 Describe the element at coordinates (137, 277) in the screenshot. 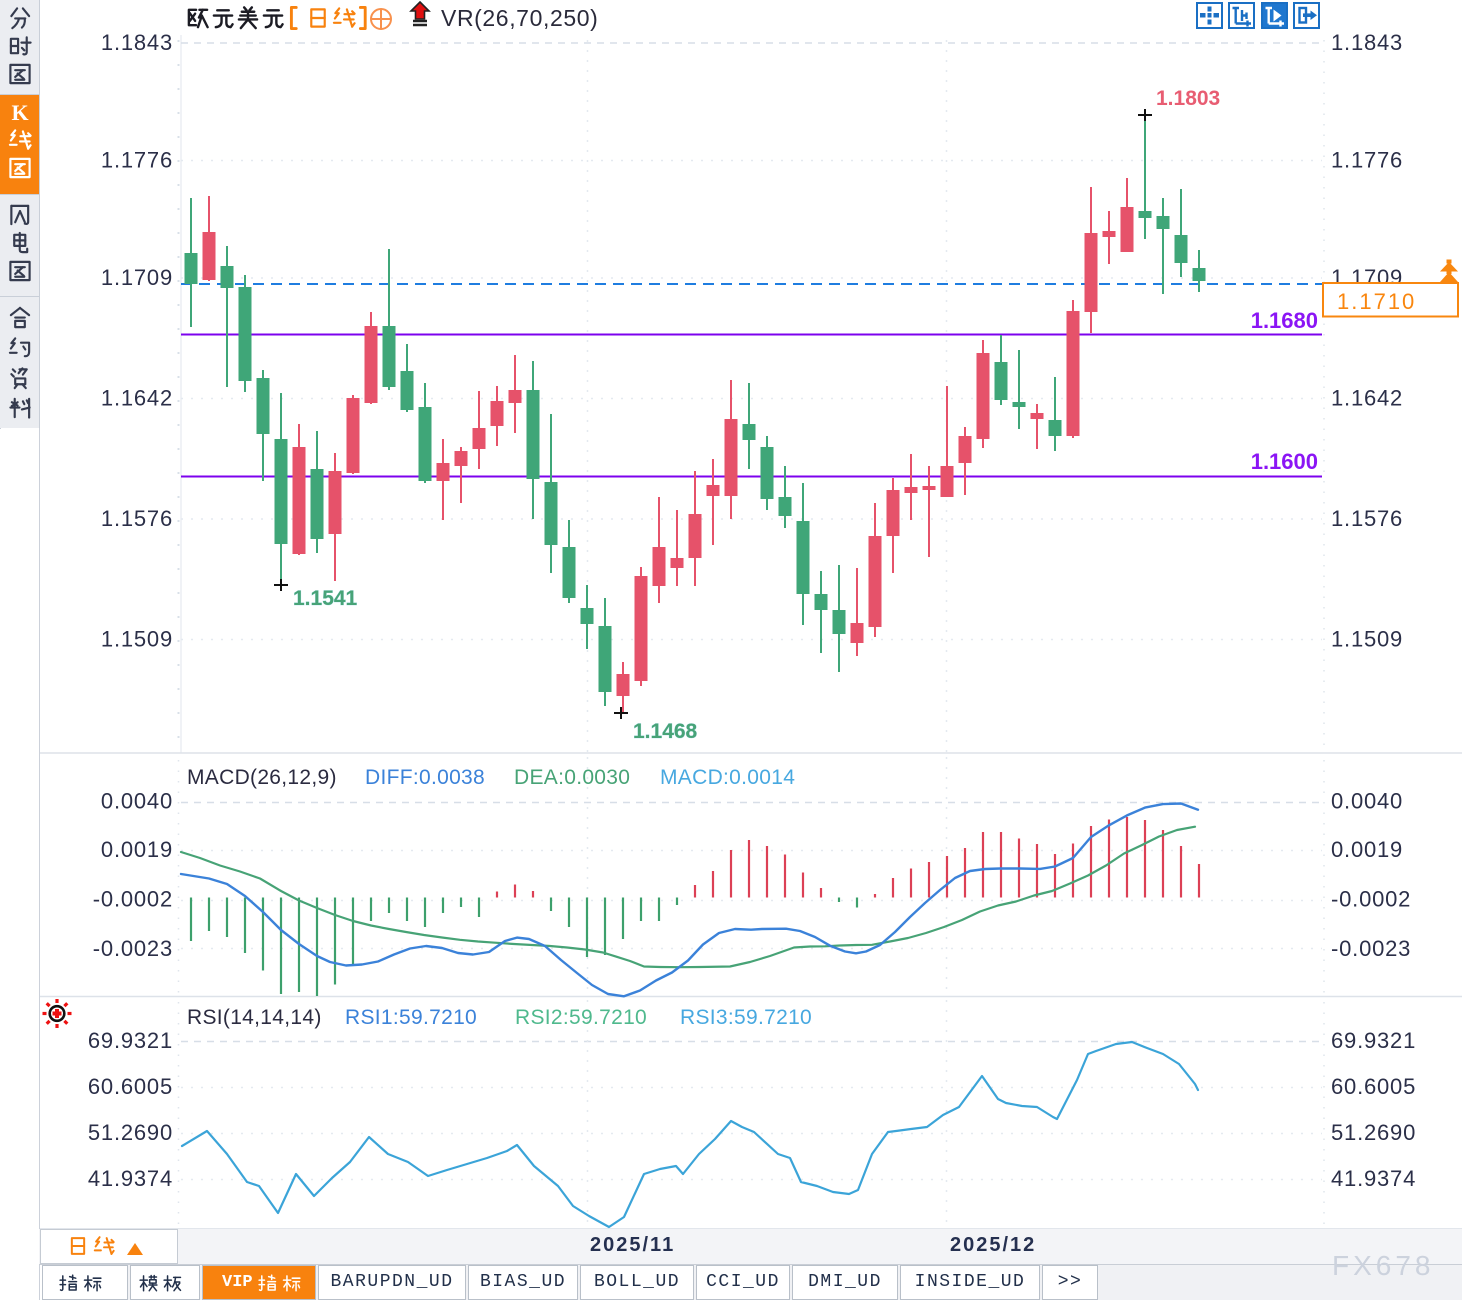

I see `svg-text: 1.1709` at that location.